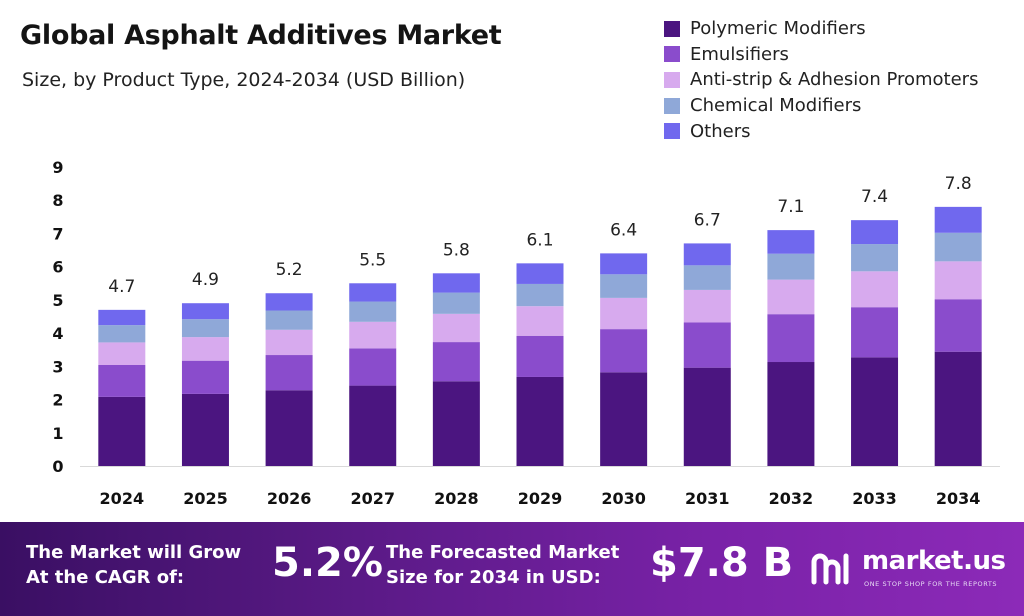  What do you see at coordinates (934, 561) in the screenshot?
I see `logo-text: market.us` at bounding box center [934, 561].